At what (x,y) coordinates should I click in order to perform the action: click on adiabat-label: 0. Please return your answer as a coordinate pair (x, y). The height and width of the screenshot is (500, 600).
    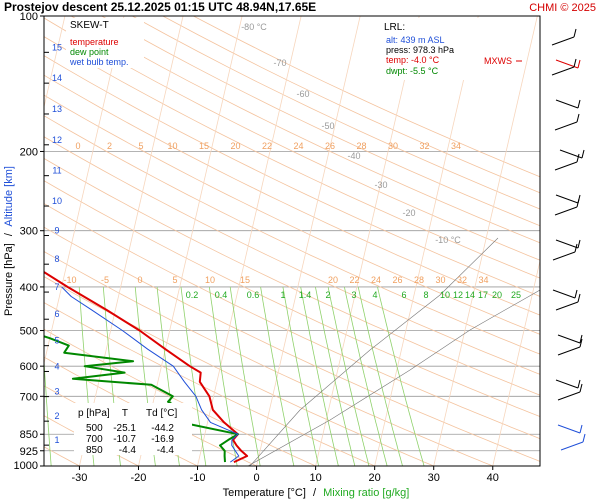
    Looking at the image, I should click on (77, 146).